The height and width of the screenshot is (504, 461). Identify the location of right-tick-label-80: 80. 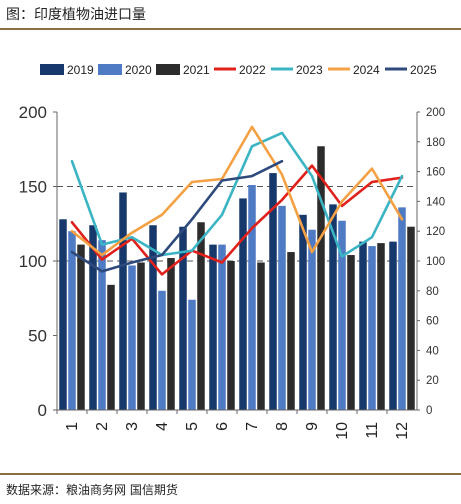
(432, 292).